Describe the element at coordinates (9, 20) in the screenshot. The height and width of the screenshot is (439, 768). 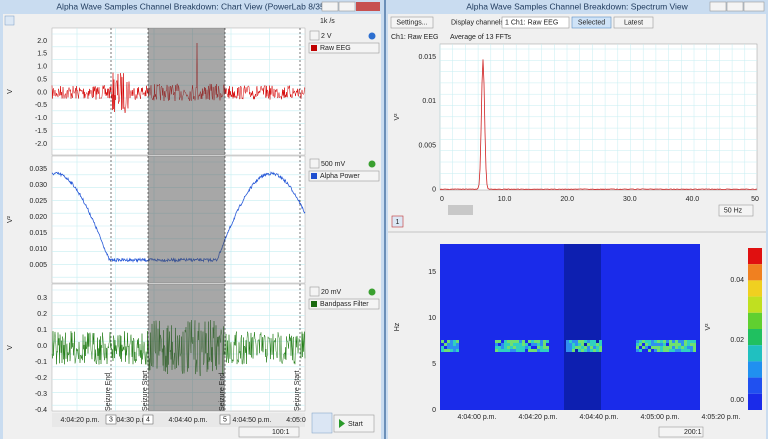
I see `toolbar-button` at that location.